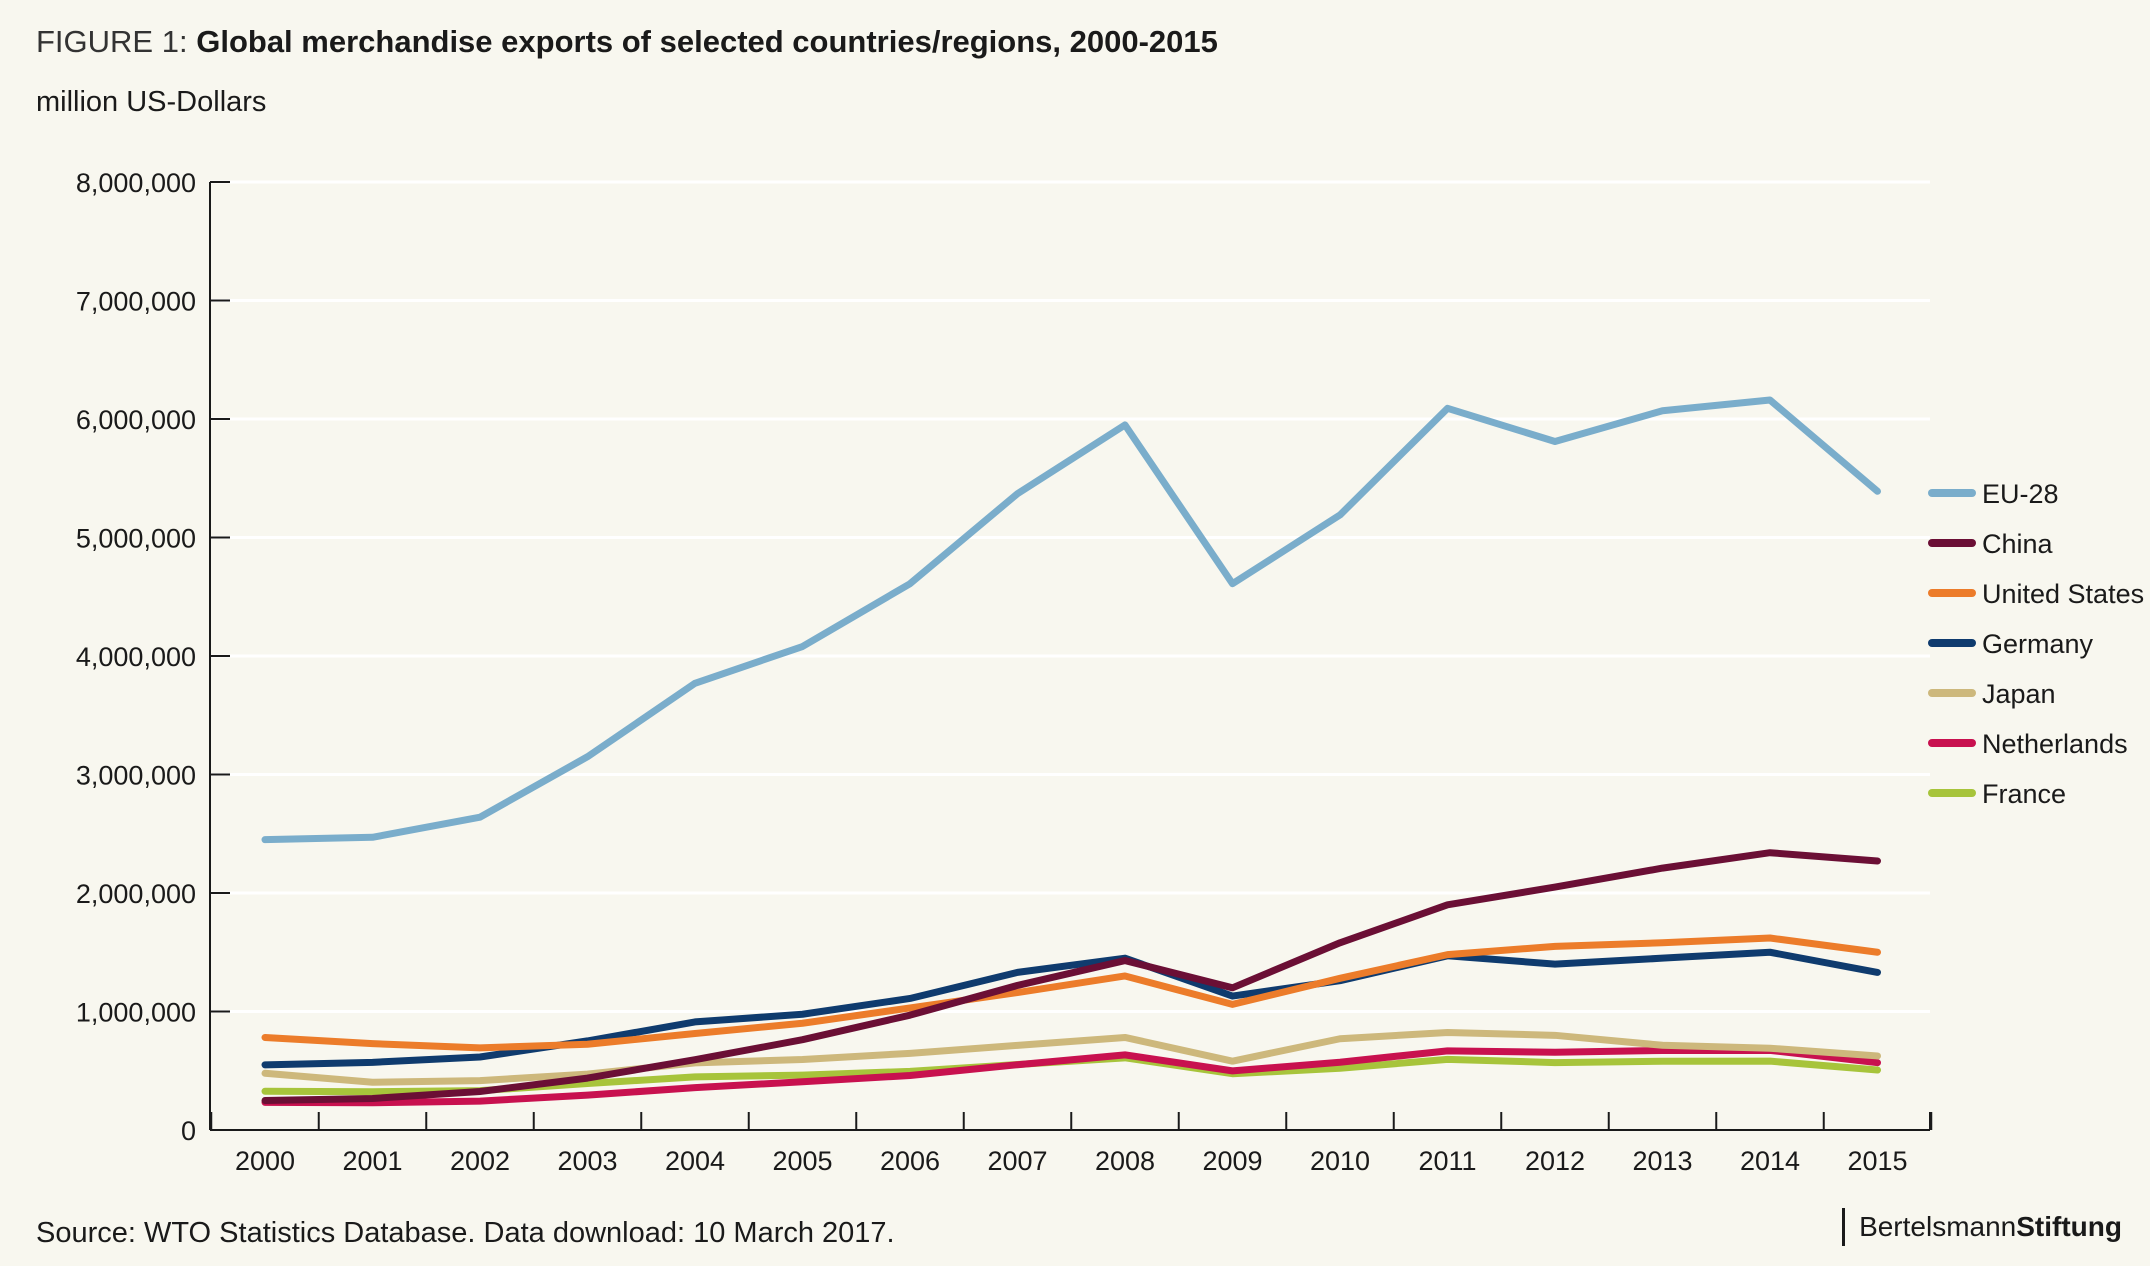  I want to click on y-tick-label: 3,000,000, so click(136, 776).